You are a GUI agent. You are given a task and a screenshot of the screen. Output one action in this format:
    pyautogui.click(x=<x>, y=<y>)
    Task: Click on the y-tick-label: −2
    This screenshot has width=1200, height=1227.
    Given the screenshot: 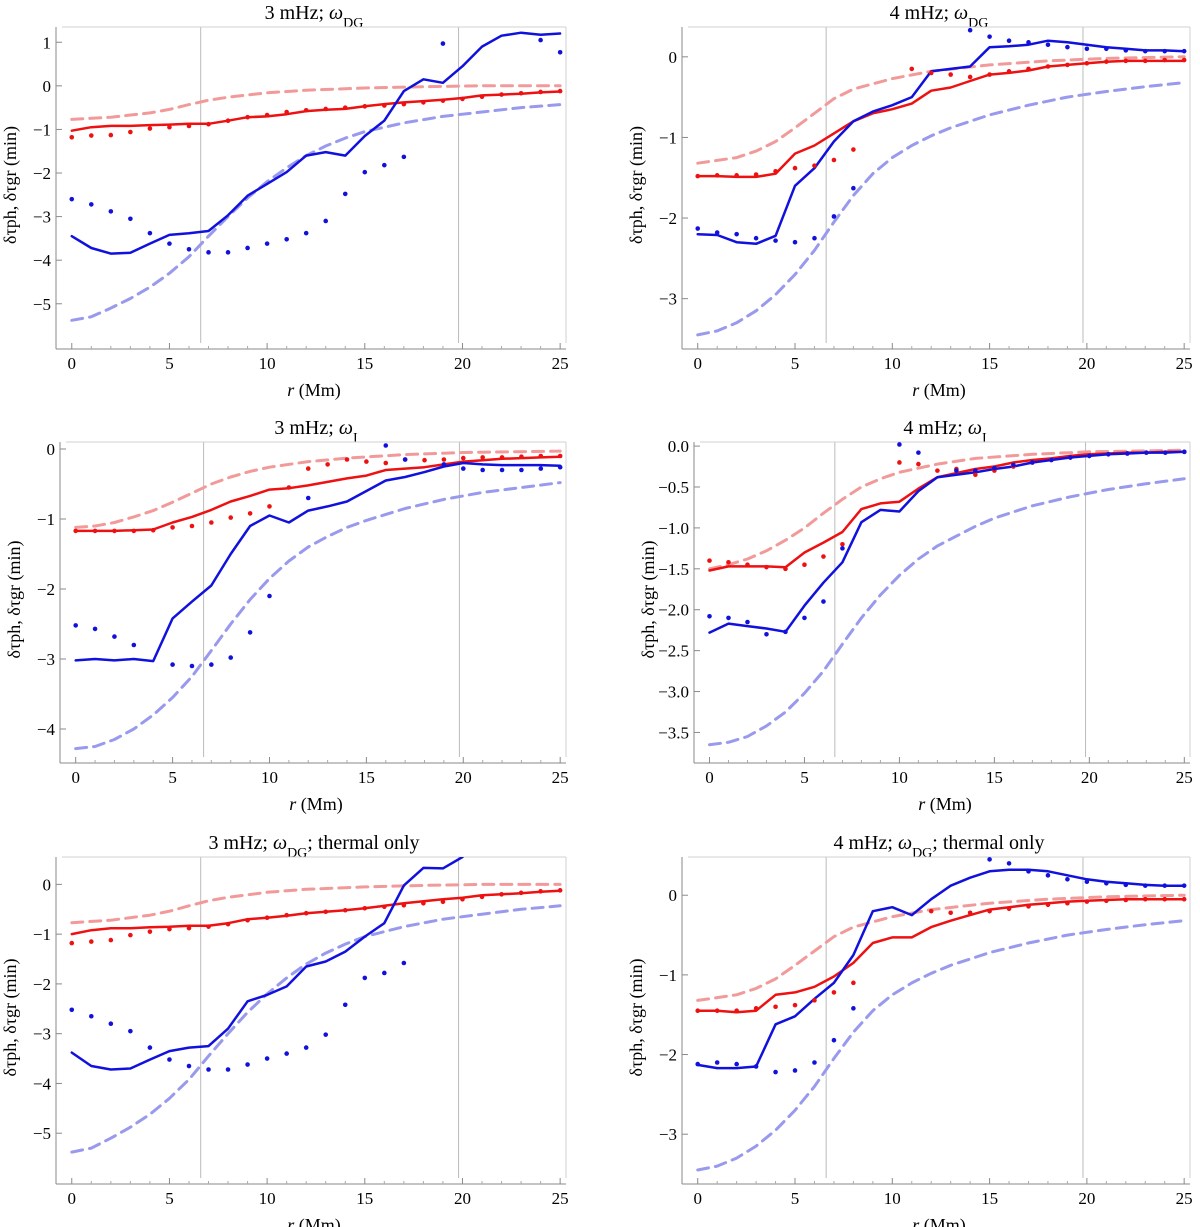 What is the action you would take?
    pyautogui.click(x=668, y=218)
    